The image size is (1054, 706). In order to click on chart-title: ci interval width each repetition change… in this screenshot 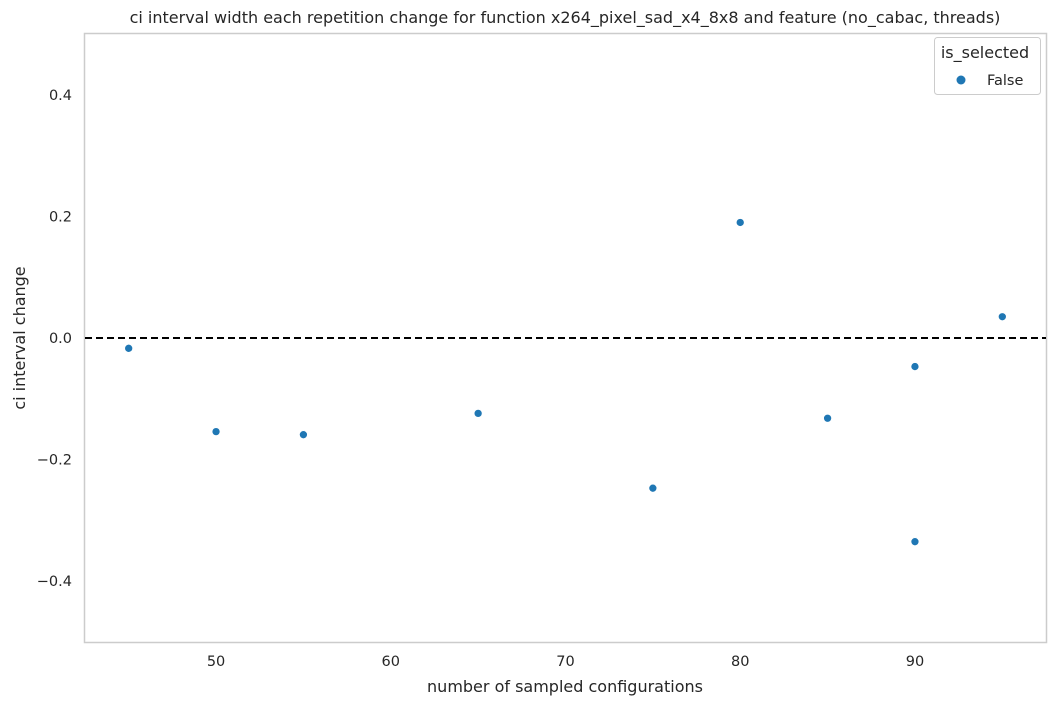, I will do `click(565, 18)`.